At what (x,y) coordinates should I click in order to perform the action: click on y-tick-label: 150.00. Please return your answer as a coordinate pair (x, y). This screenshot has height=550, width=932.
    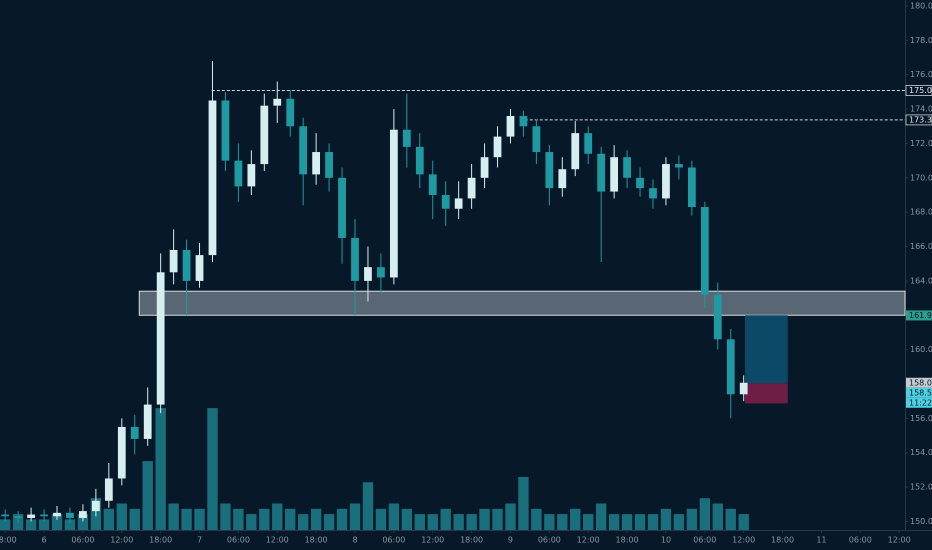
    Looking at the image, I should click on (921, 521).